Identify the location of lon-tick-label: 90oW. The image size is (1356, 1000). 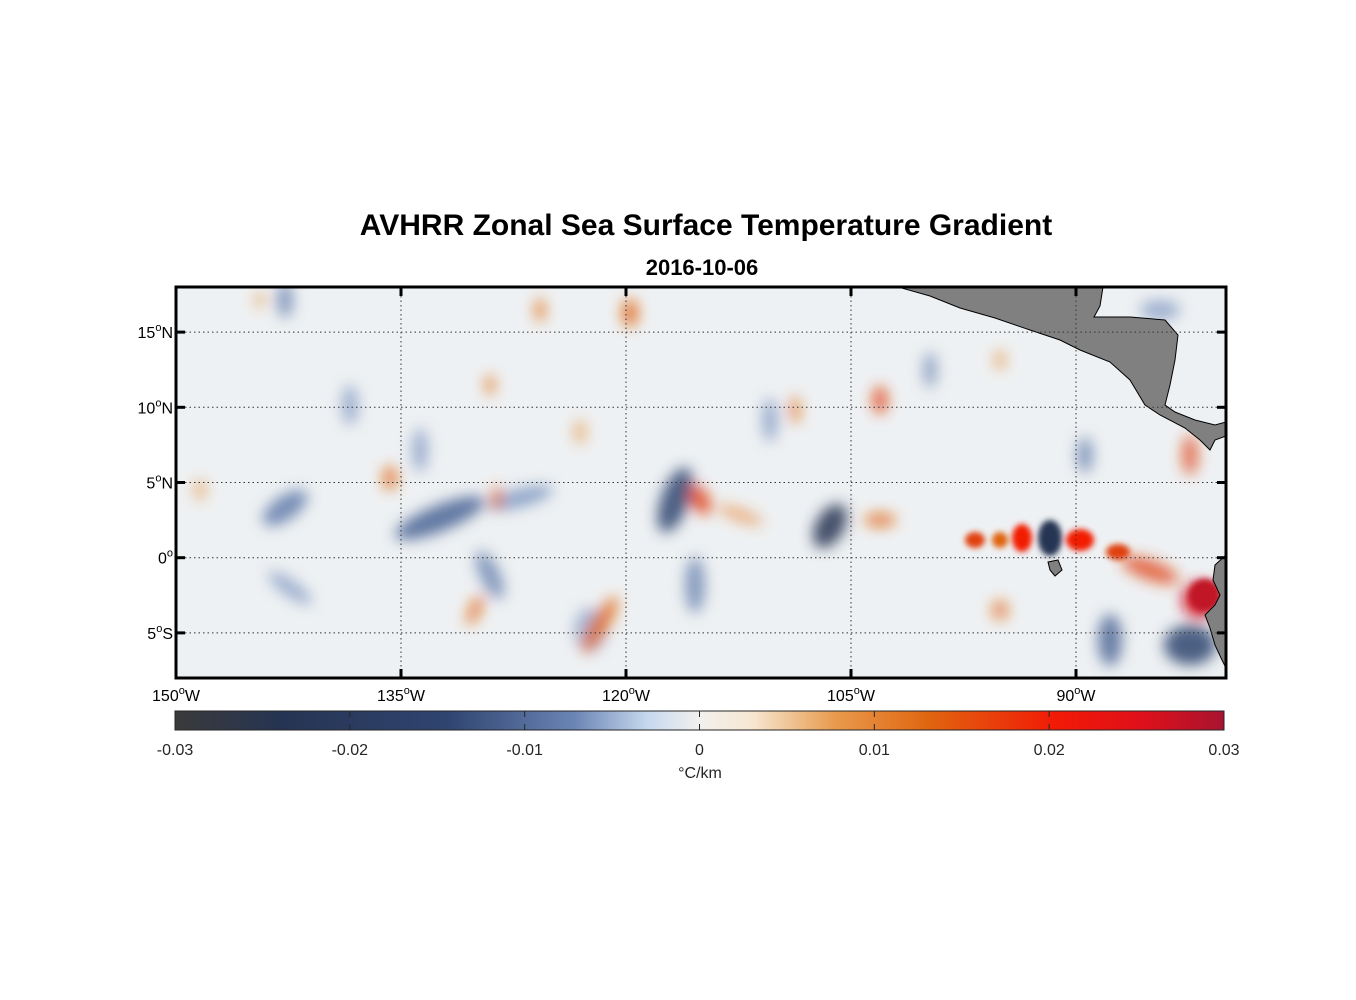
(1076, 695).